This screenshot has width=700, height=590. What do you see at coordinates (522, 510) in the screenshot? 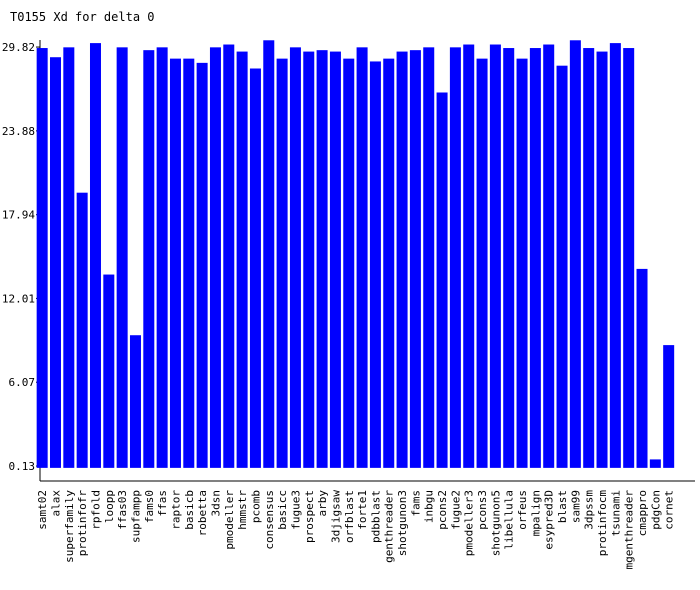
I see `x-tick-label: orfeus` at bounding box center [522, 510].